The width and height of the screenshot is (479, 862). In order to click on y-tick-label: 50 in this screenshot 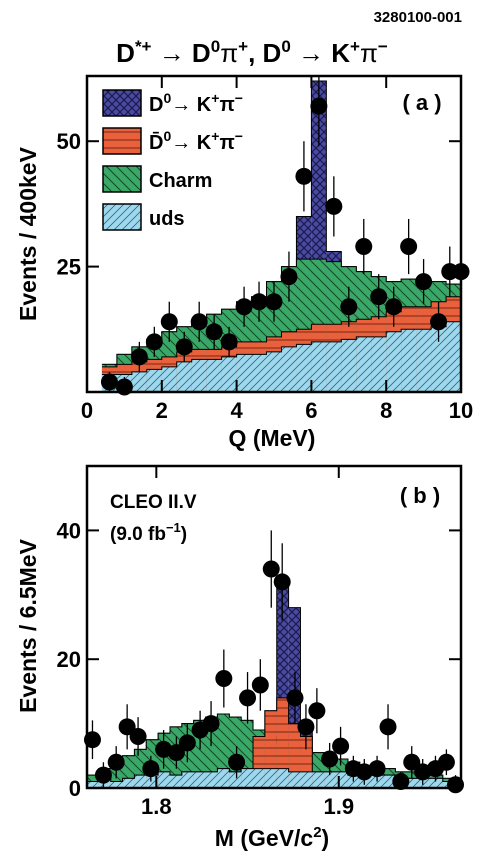, I will do `click(69, 141)`.